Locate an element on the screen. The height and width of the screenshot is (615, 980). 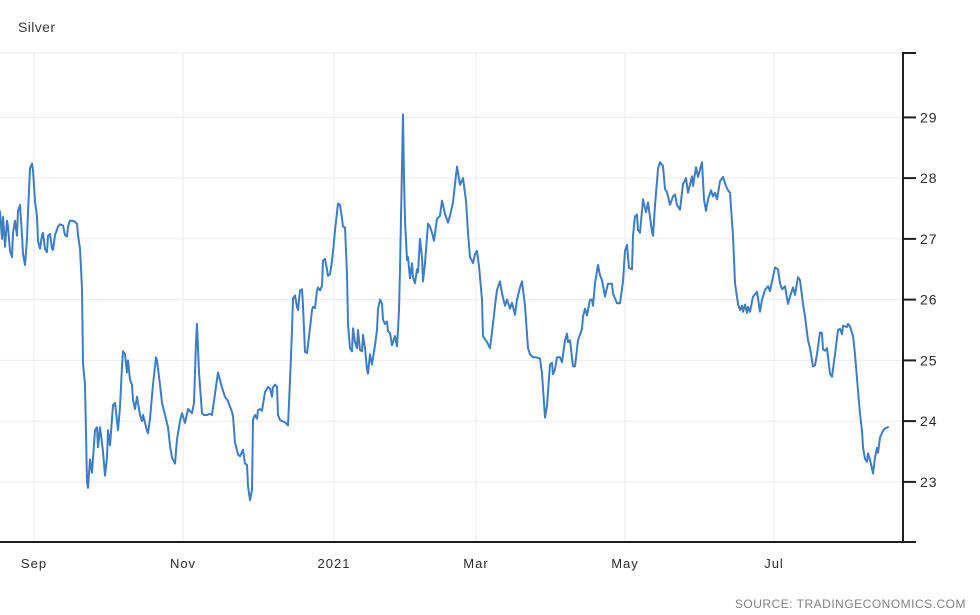
y-tick-label: 27 is located at coordinates (929, 239).